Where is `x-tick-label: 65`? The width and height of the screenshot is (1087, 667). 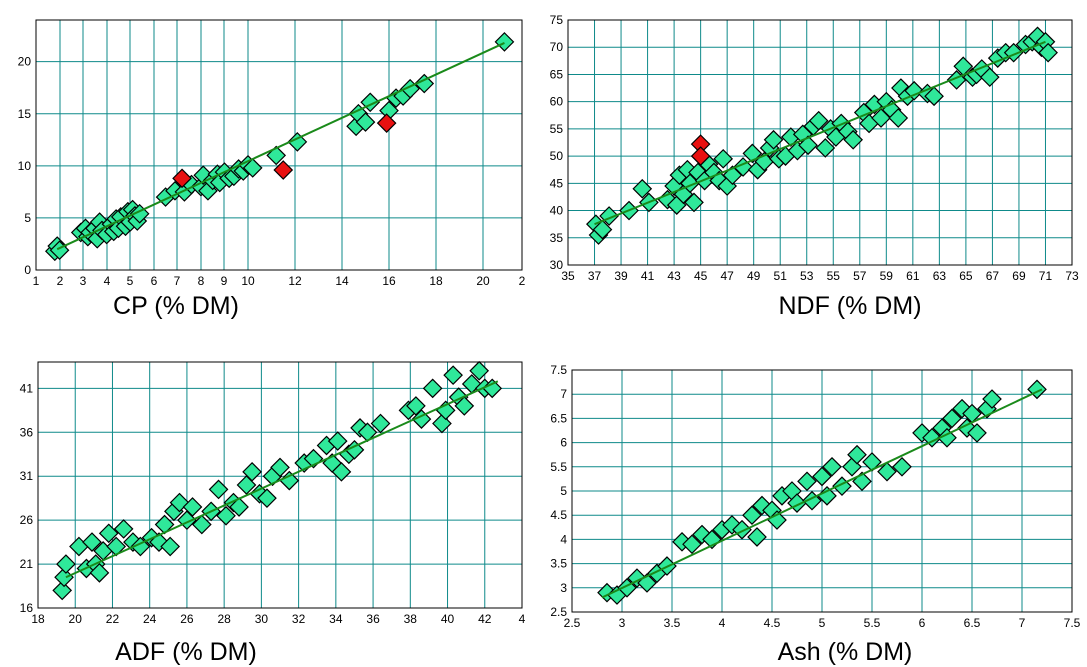
x-tick-label: 65 is located at coordinates (966, 276).